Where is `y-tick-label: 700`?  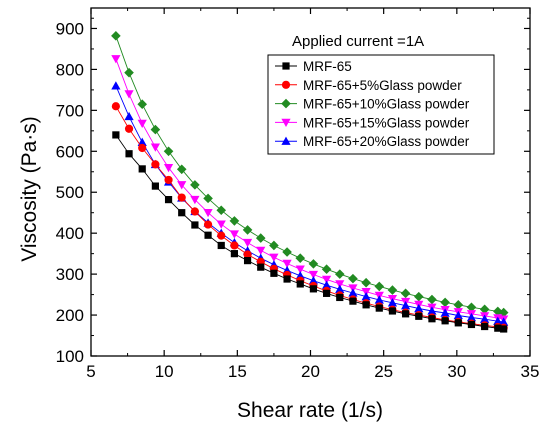 y-tick-label: 700 is located at coordinates (70, 110).